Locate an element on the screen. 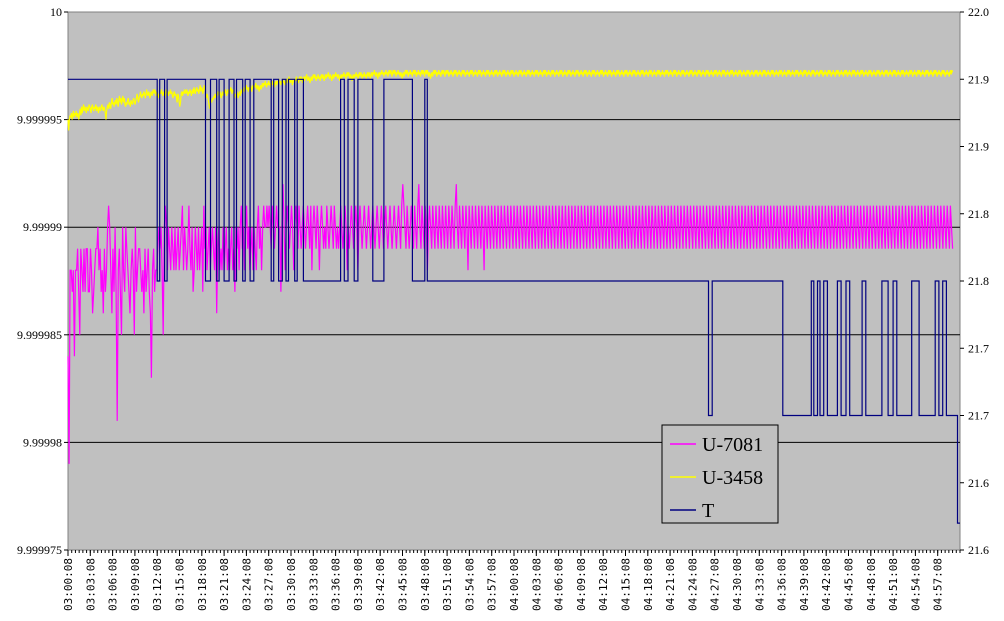  x-tick-label: 04:21:08 is located at coordinates (670, 584).